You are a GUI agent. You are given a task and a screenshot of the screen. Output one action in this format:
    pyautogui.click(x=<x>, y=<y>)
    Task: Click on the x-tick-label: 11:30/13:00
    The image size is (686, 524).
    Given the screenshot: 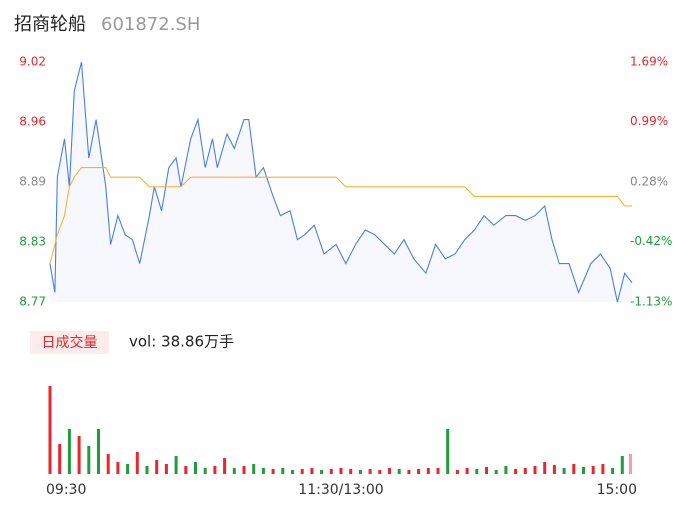 What is the action you would take?
    pyautogui.click(x=340, y=490)
    